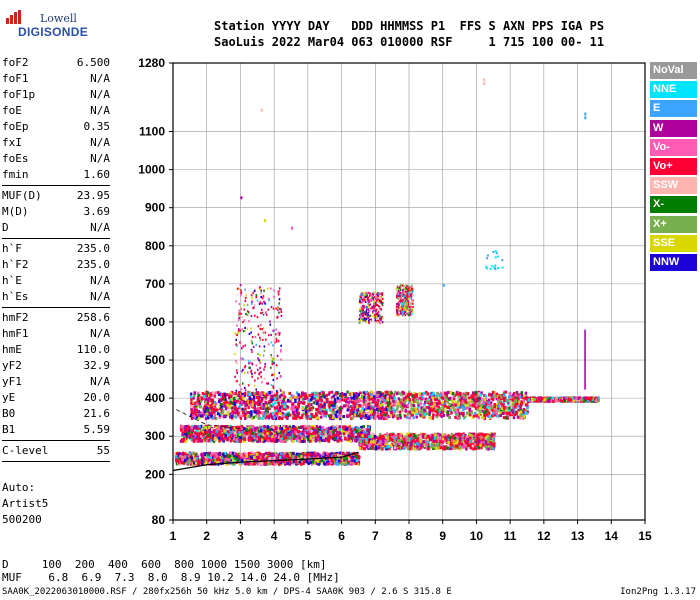  Describe the element at coordinates (15, 78) in the screenshot. I see `param-name: foF1` at that location.